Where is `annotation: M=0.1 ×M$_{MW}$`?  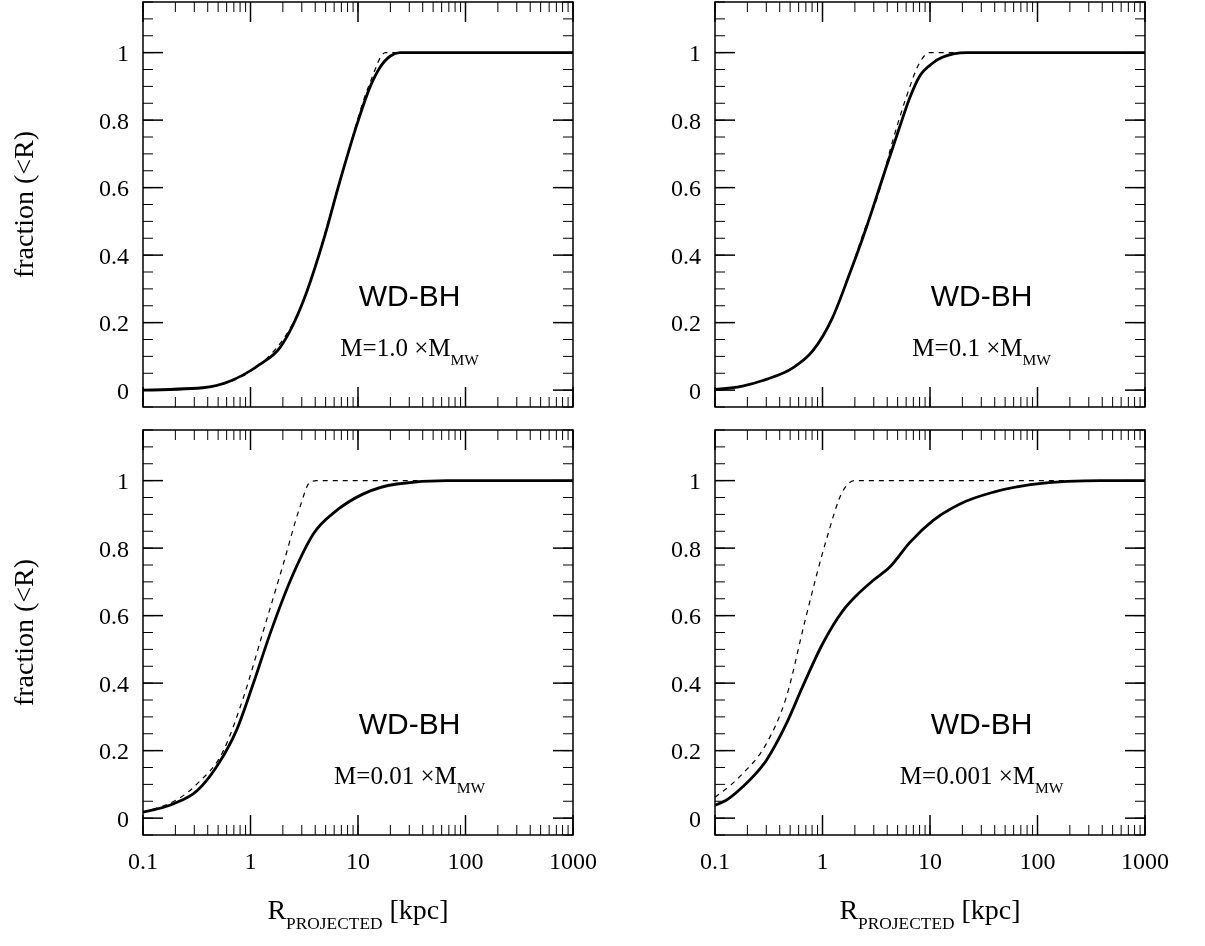 annotation: M=0.1 ×M$_{MW}$ is located at coordinates (982, 350).